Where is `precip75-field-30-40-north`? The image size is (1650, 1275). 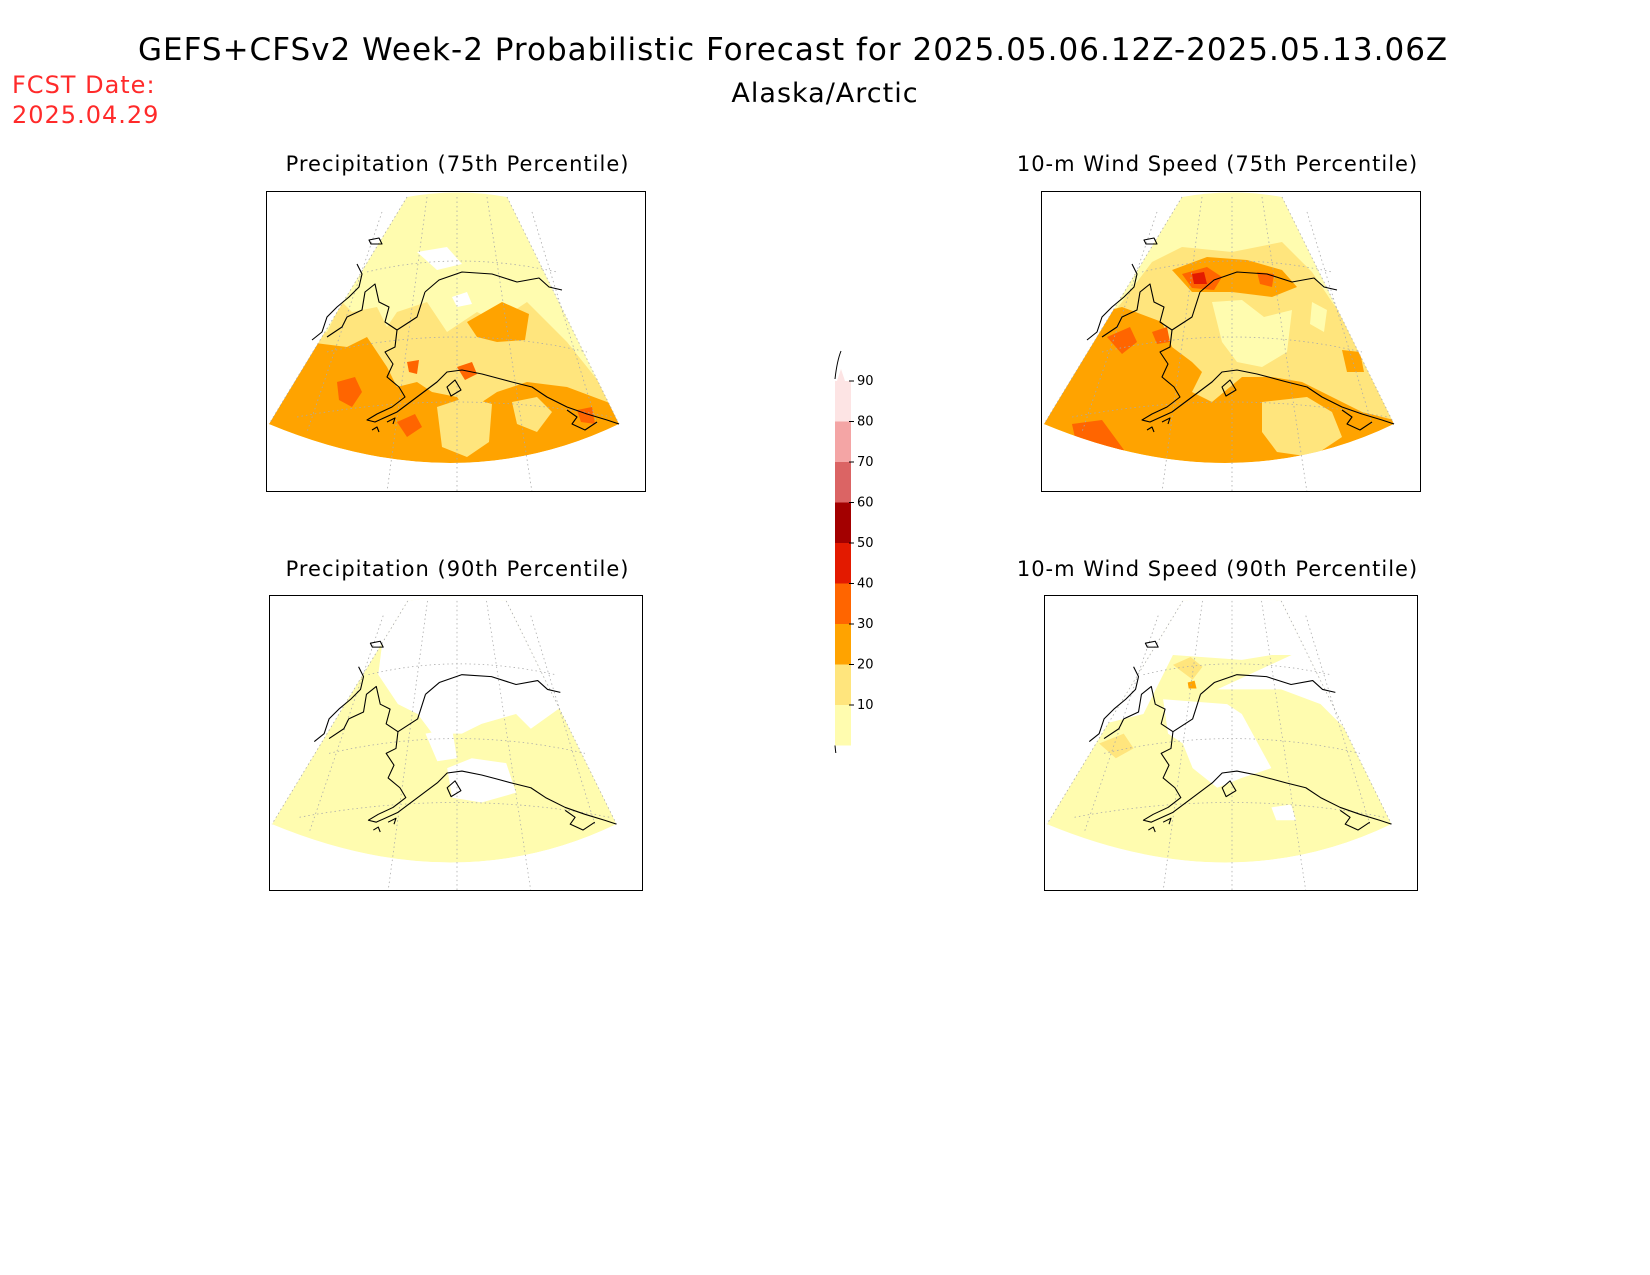
precip75-field-30-40-north is located at coordinates (498, 322).